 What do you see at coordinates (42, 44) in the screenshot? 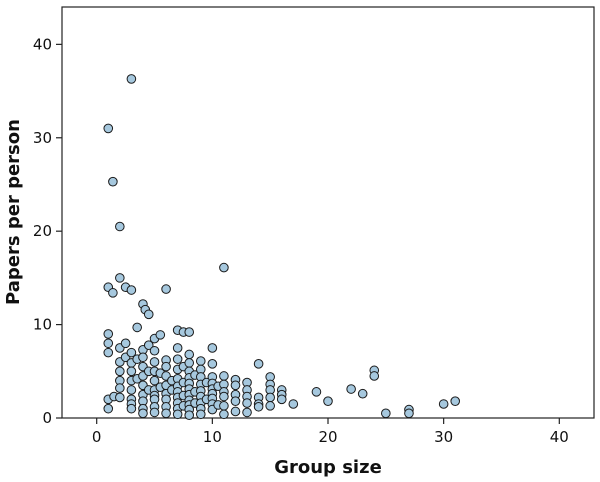
I see `y-tick-label: 40` at bounding box center [42, 44].